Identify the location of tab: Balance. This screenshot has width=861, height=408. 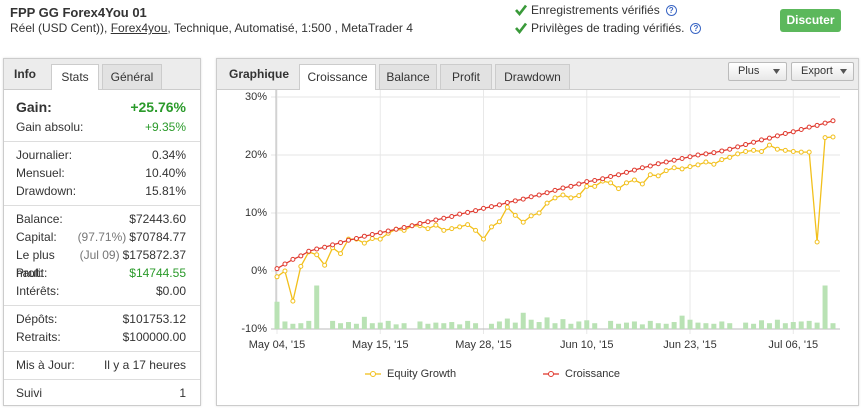
(408, 76).